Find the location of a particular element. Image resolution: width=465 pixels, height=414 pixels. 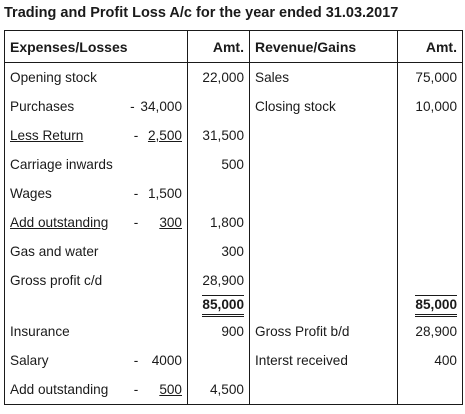

table-row: Insurance 900 Gross Profit b/d 28,900 is located at coordinates (233, 331).